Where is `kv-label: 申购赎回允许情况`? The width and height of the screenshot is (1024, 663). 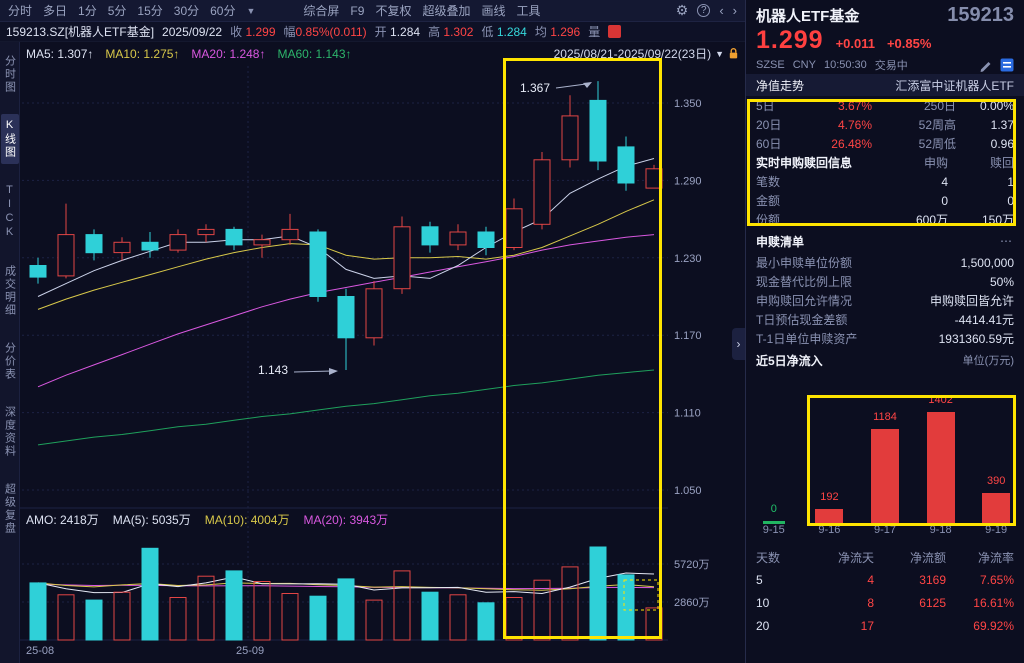 kv-label: 申购赎回允许情况 is located at coordinates (804, 301).